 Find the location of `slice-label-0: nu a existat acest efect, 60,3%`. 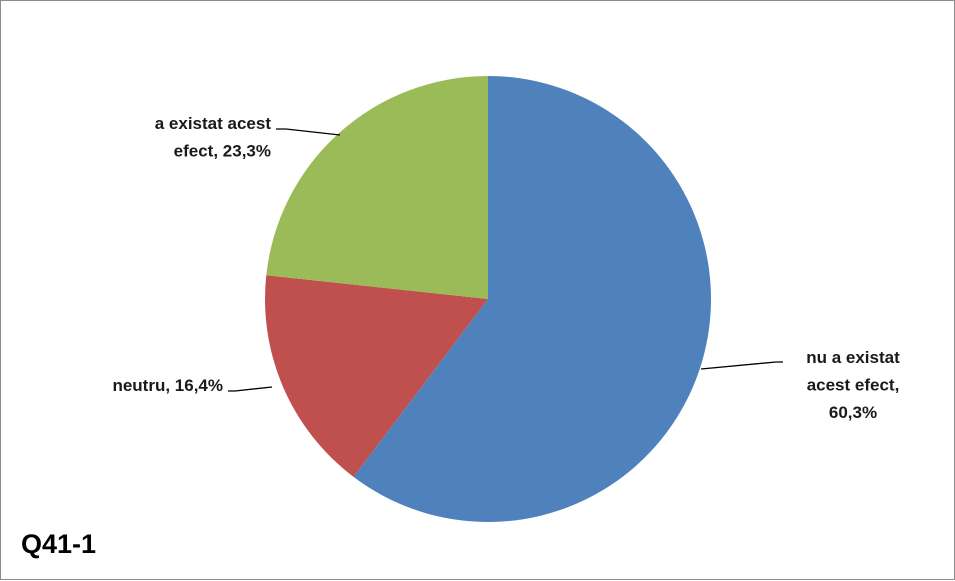

slice-label-0: nu a existat acest efect, 60,3% is located at coordinates (853, 385).